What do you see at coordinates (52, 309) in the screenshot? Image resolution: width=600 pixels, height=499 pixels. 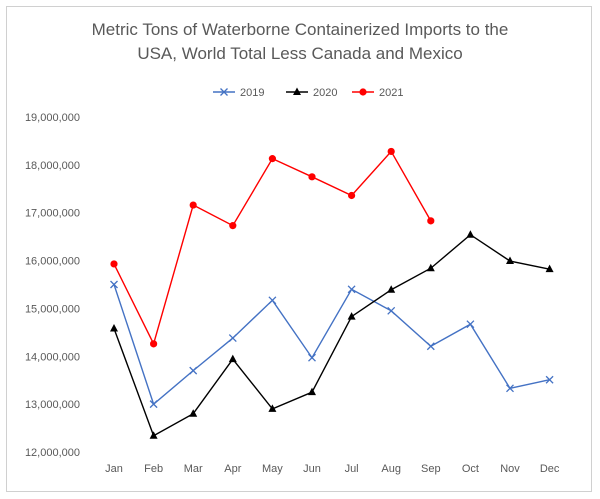 I see `y-tick-label: 15,000,000` at bounding box center [52, 309].